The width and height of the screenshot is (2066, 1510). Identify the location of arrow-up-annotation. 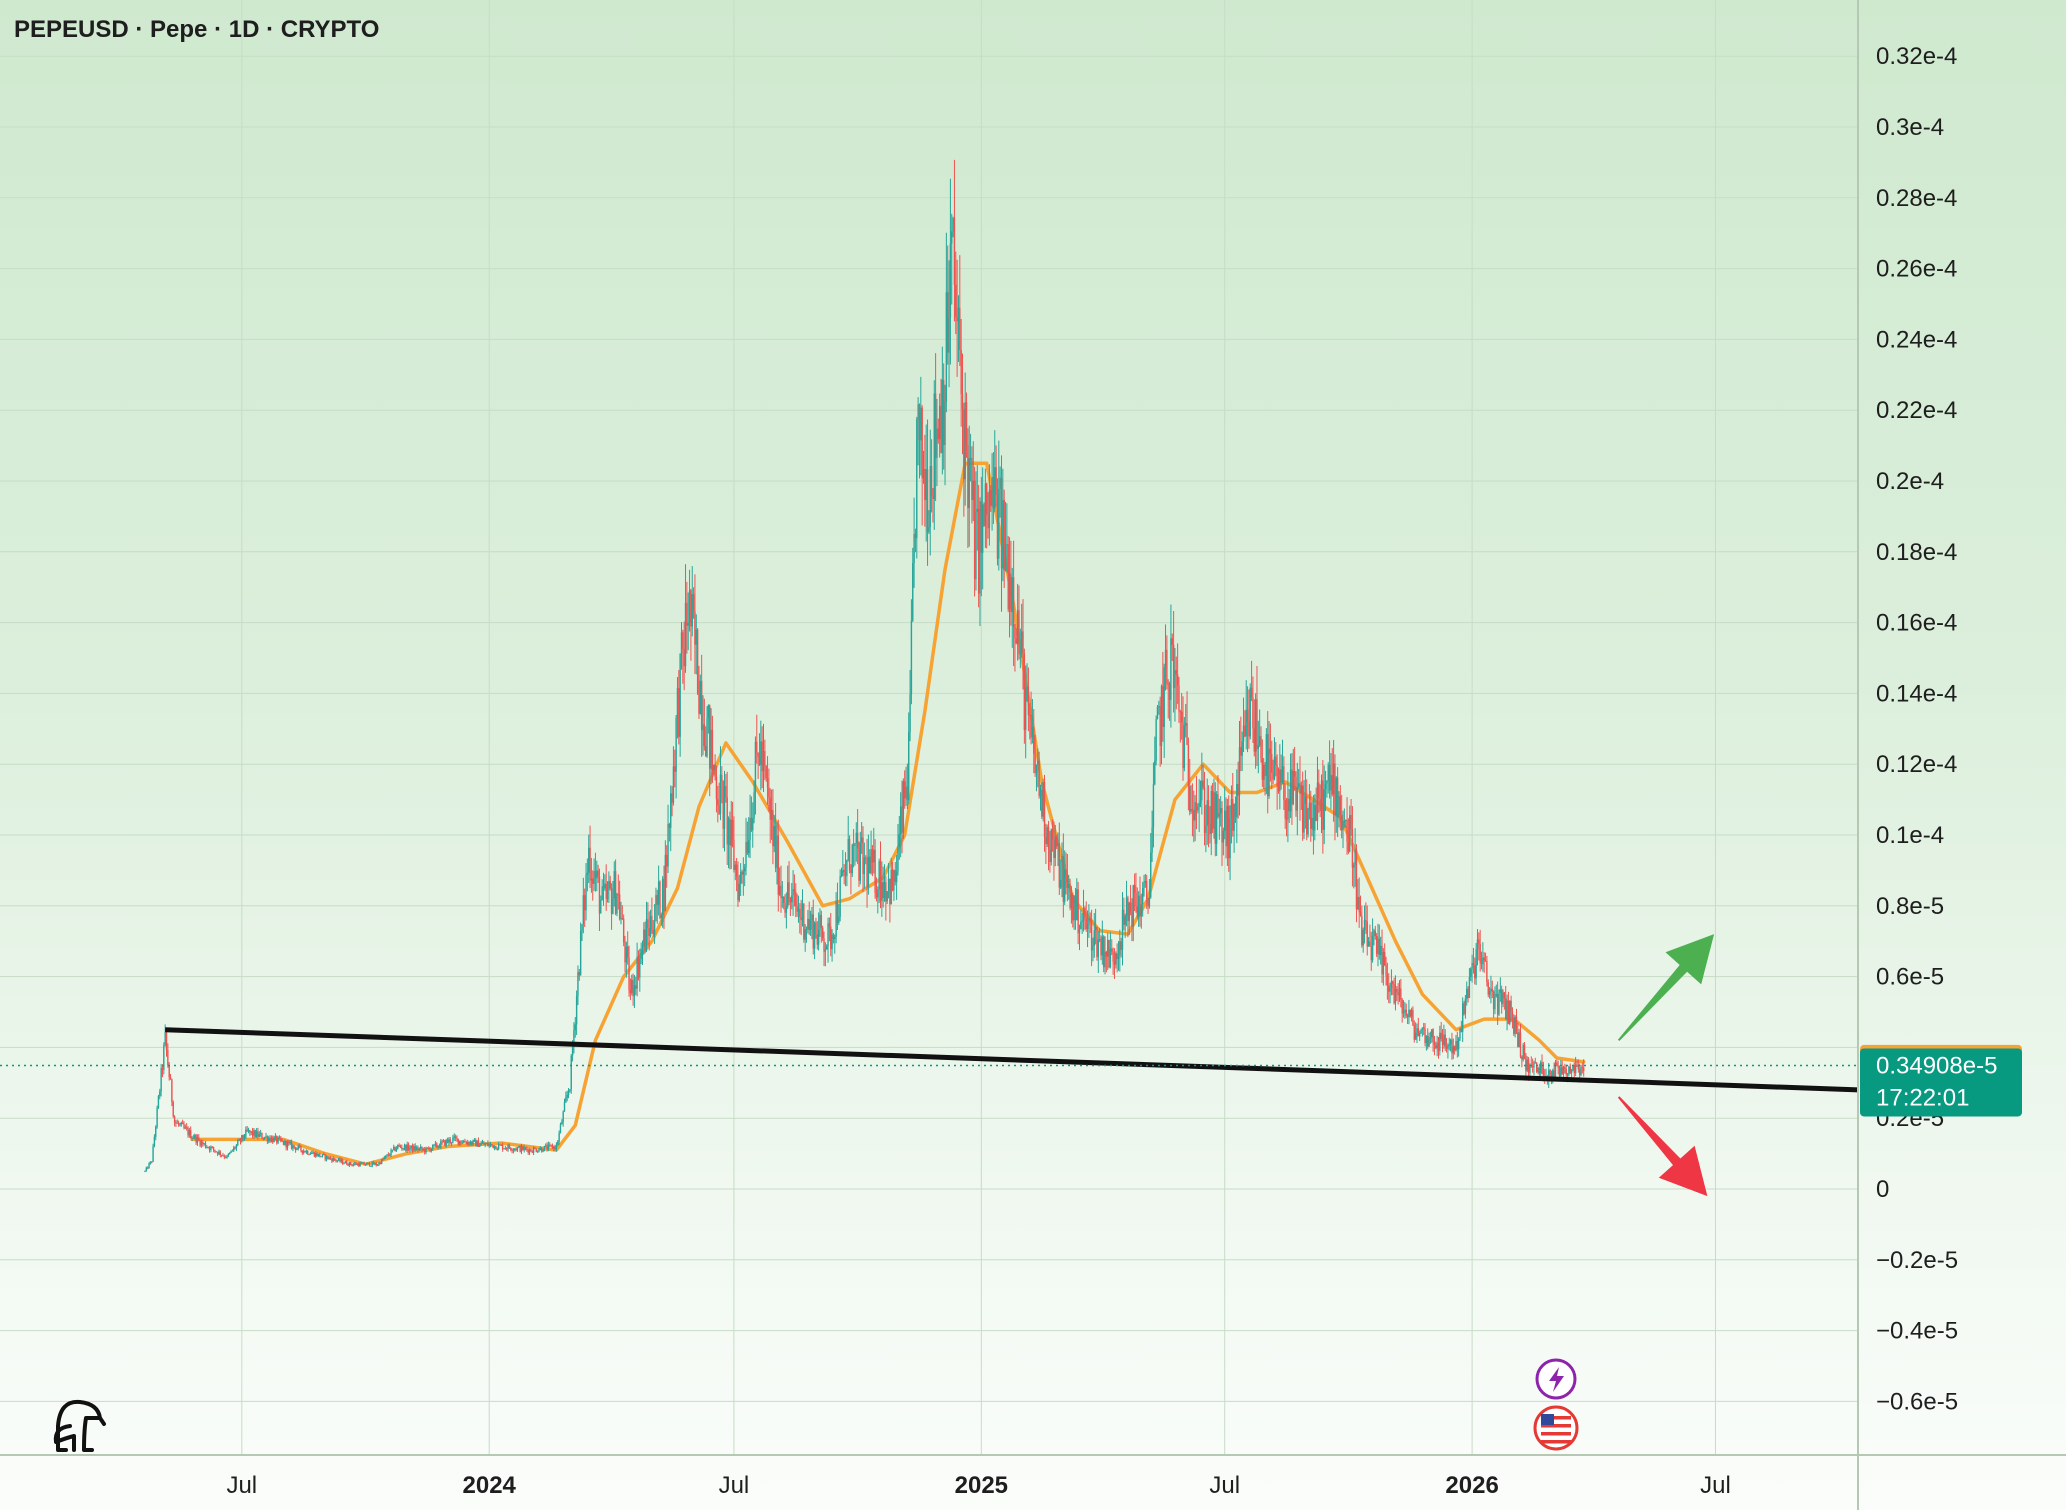
(1666, 987).